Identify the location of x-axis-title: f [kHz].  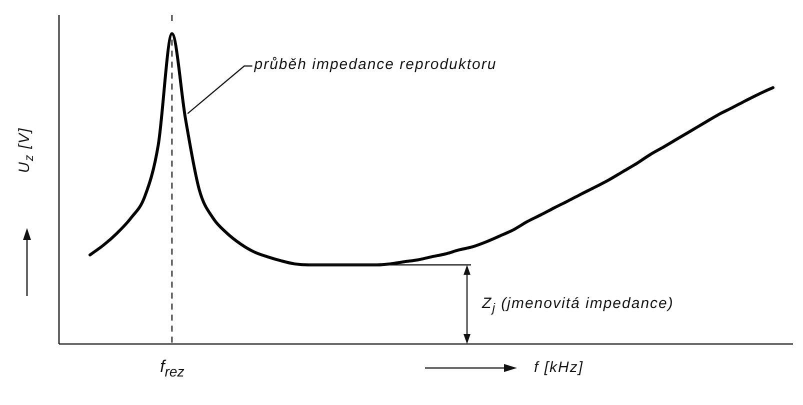
(559, 368).